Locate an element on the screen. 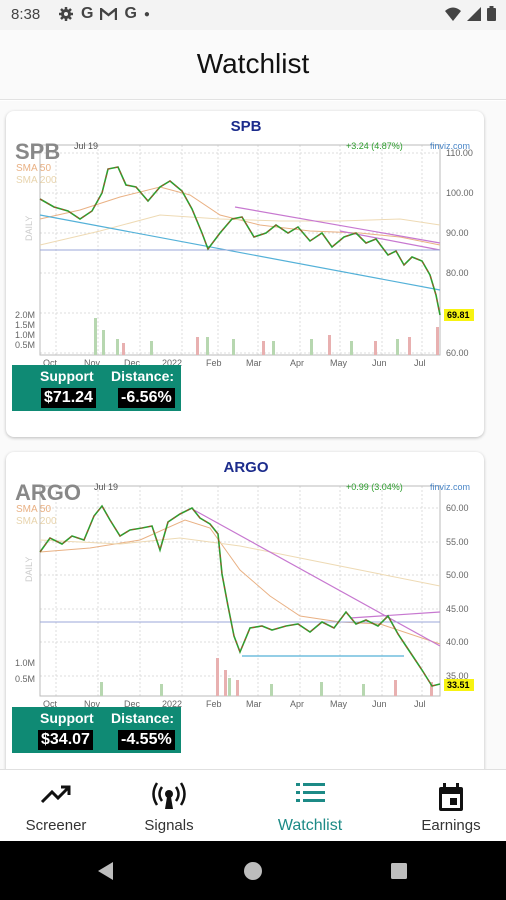 This screenshot has width=506, height=900. app-bar: Watchlist is located at coordinates (253, 65).